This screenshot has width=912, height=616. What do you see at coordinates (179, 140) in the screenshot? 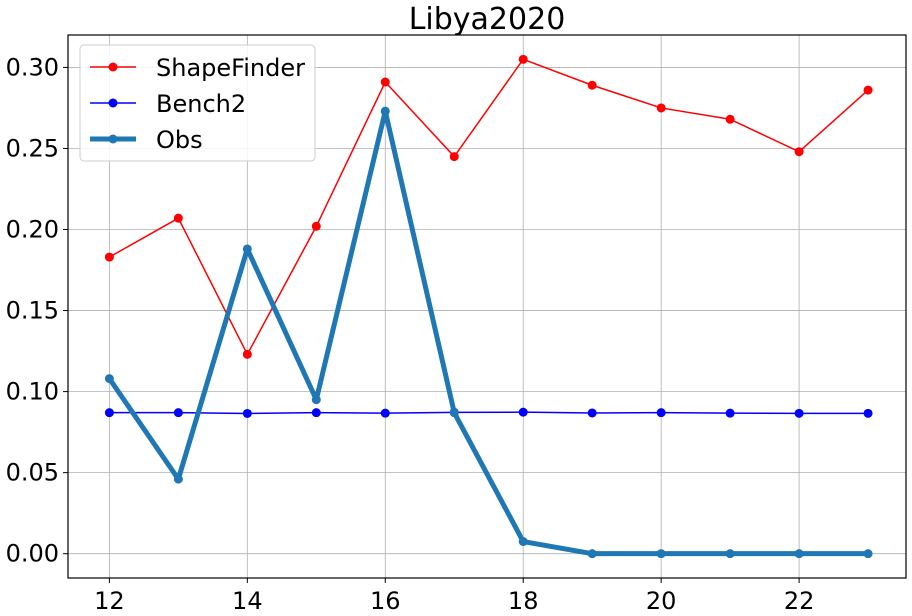
I see `legend-label-obs: Obs` at bounding box center [179, 140].